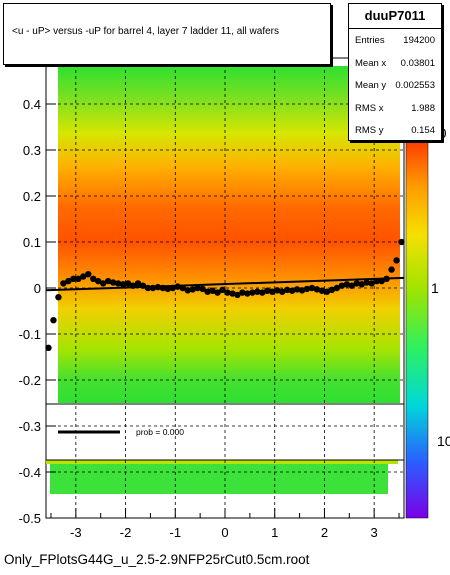 The height and width of the screenshot is (575, 450). I want to click on fit-line, so click(225, 284).